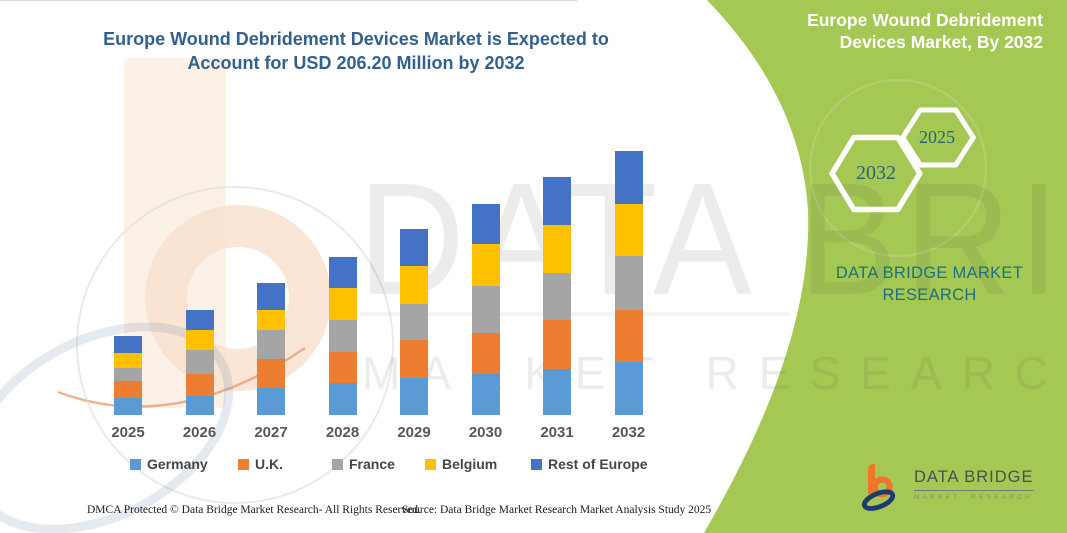 The height and width of the screenshot is (533, 1067). I want to click on x-axis-label-2030: 2030, so click(485, 432).